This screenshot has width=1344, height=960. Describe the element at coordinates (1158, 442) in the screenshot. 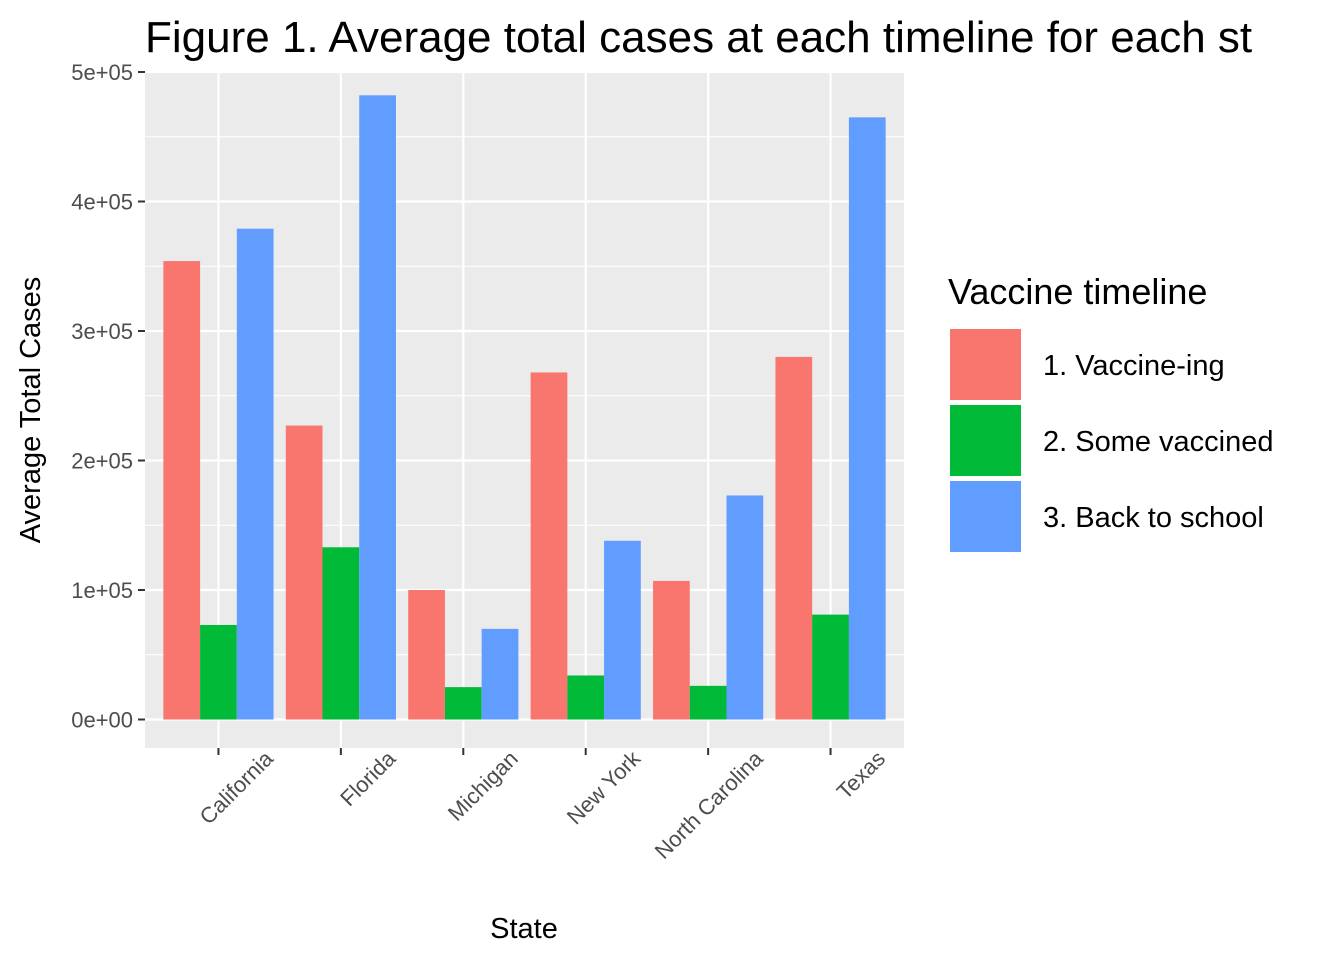

I see `legend-label: 2. Some vaccined` at that location.